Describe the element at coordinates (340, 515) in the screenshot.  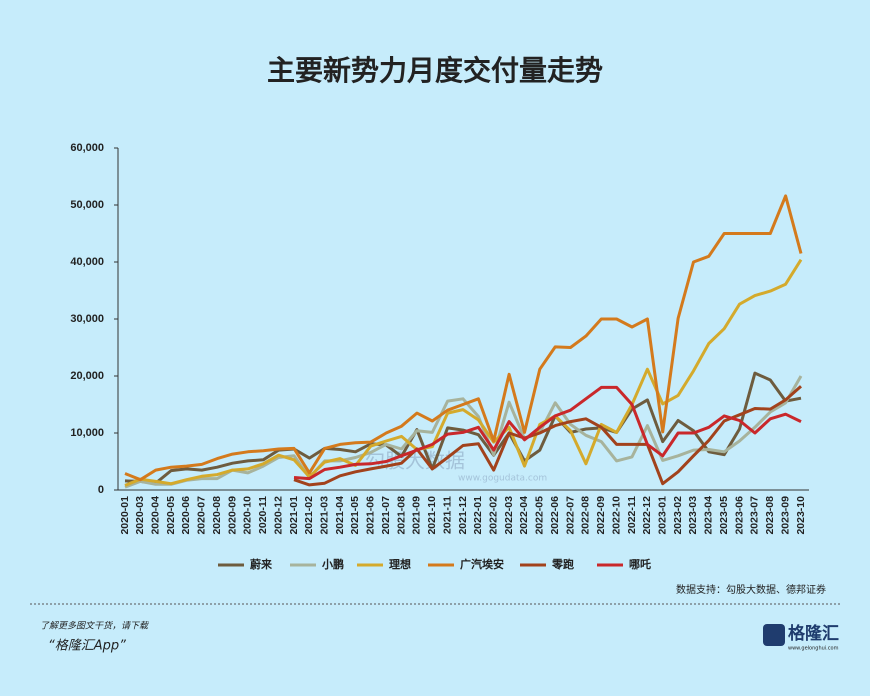
I see `x-tick-label: 2021-04` at that location.